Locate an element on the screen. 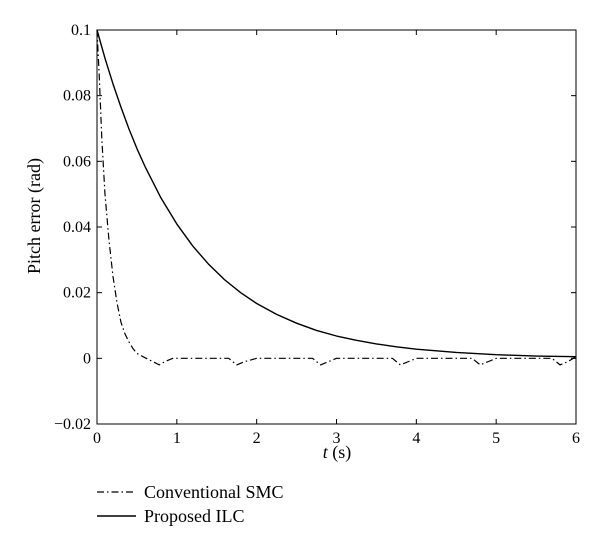 Image resolution: width=600 pixels, height=547 pixels. x-tick-label: 0 is located at coordinates (97, 438).